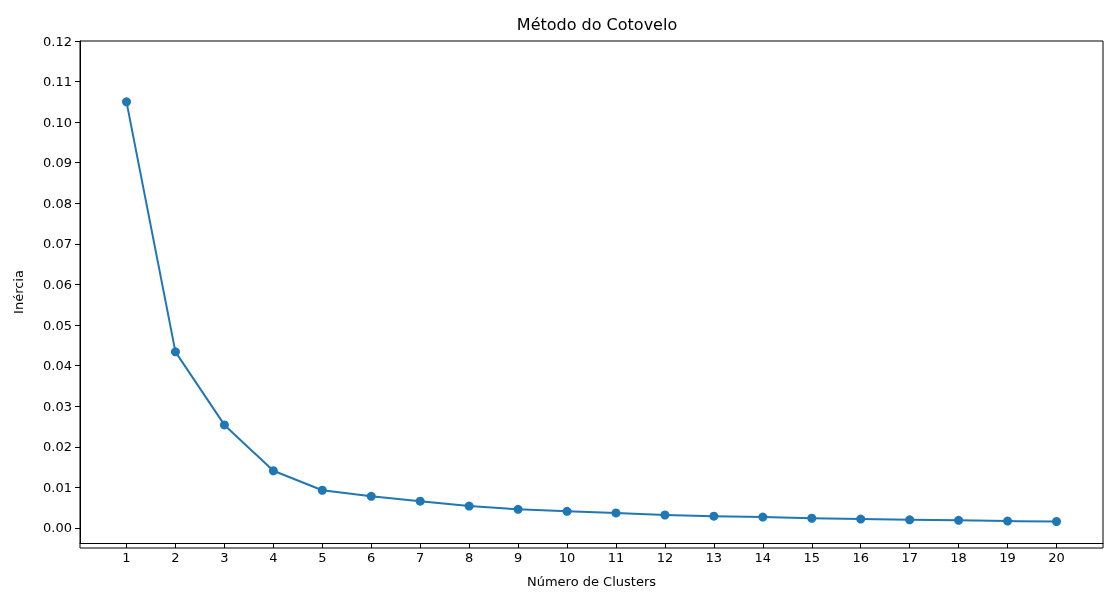 This screenshot has width=1108, height=593. What do you see at coordinates (18, 292) in the screenshot?
I see `y-axis-title: Inércia` at bounding box center [18, 292].